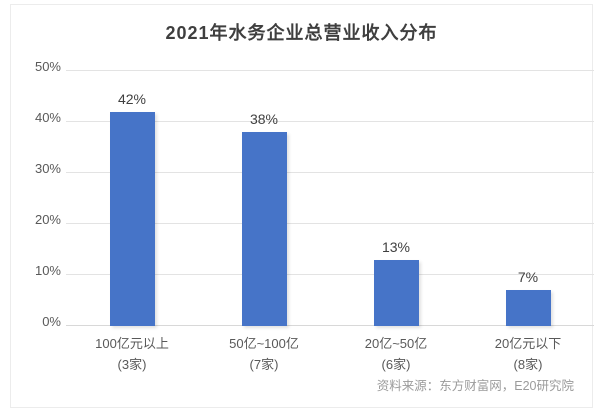 The width and height of the screenshot is (602, 414). I want to click on bar-value-label: 38%, so click(264, 119).